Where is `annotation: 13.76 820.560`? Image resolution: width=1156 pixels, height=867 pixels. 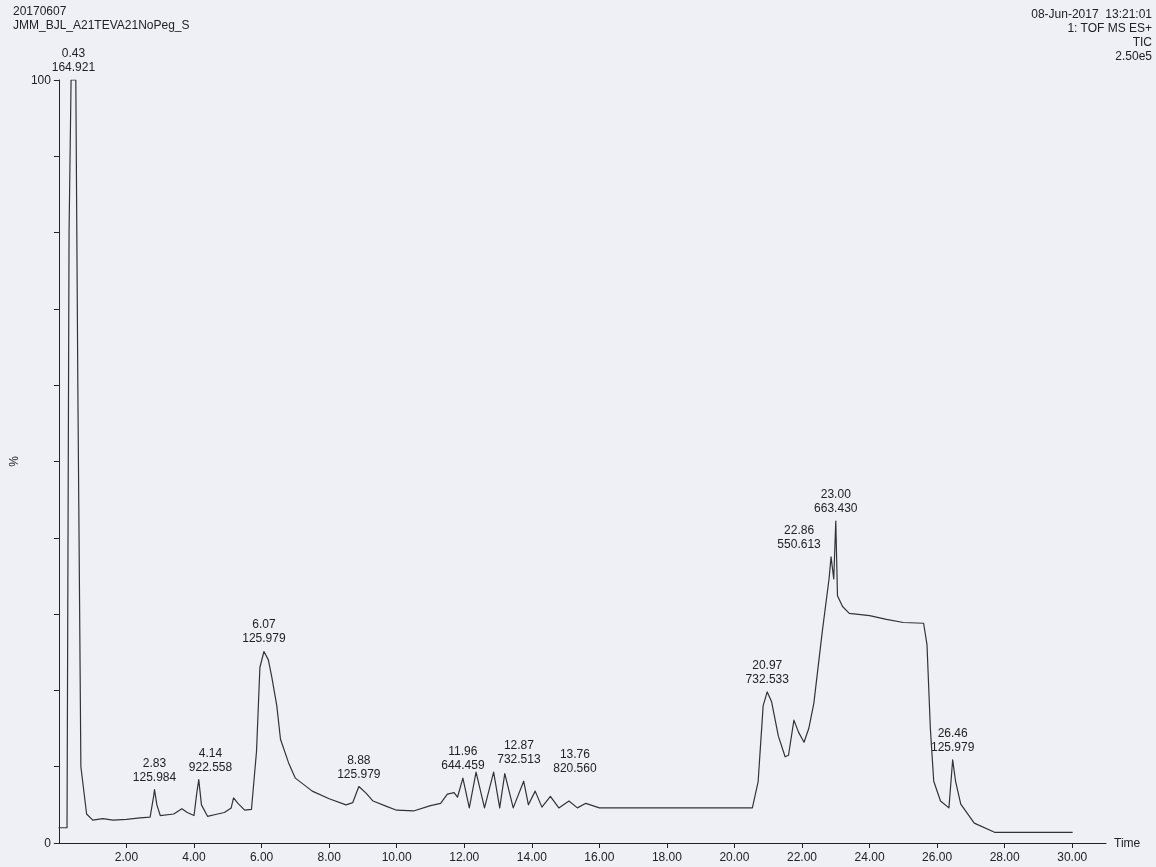 annotation: 13.76 820.560 is located at coordinates (575, 761).